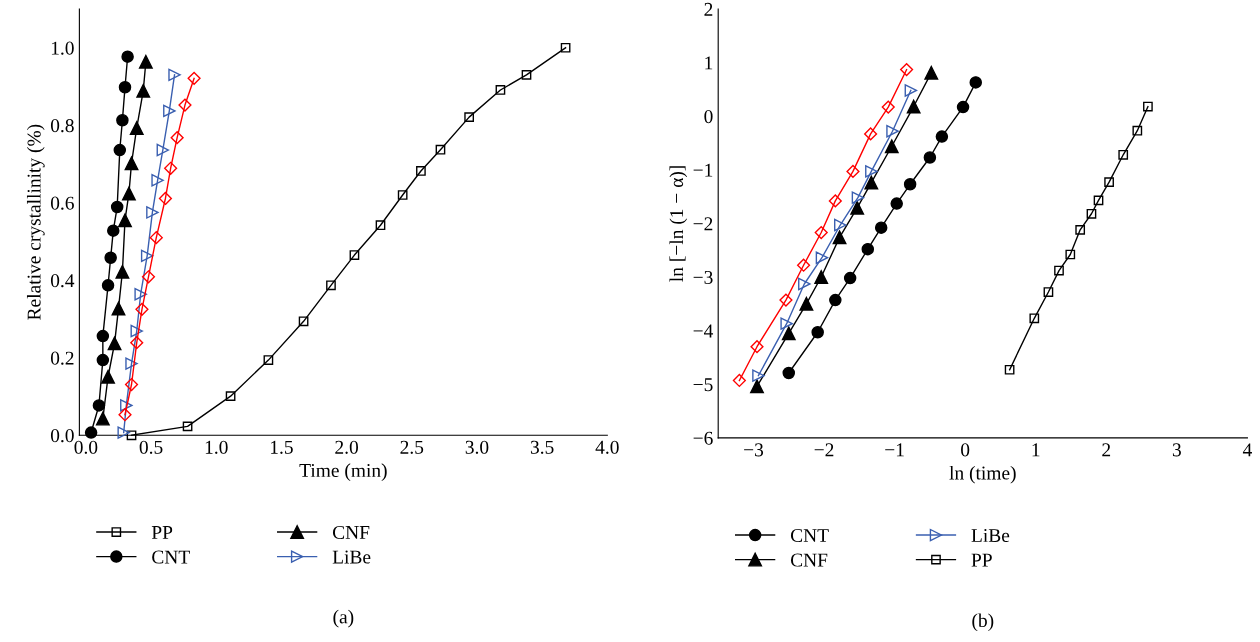 This screenshot has width=1260, height=642. What do you see at coordinates (412, 447) in the screenshot?
I see `x-tick-label: 2.5` at bounding box center [412, 447].